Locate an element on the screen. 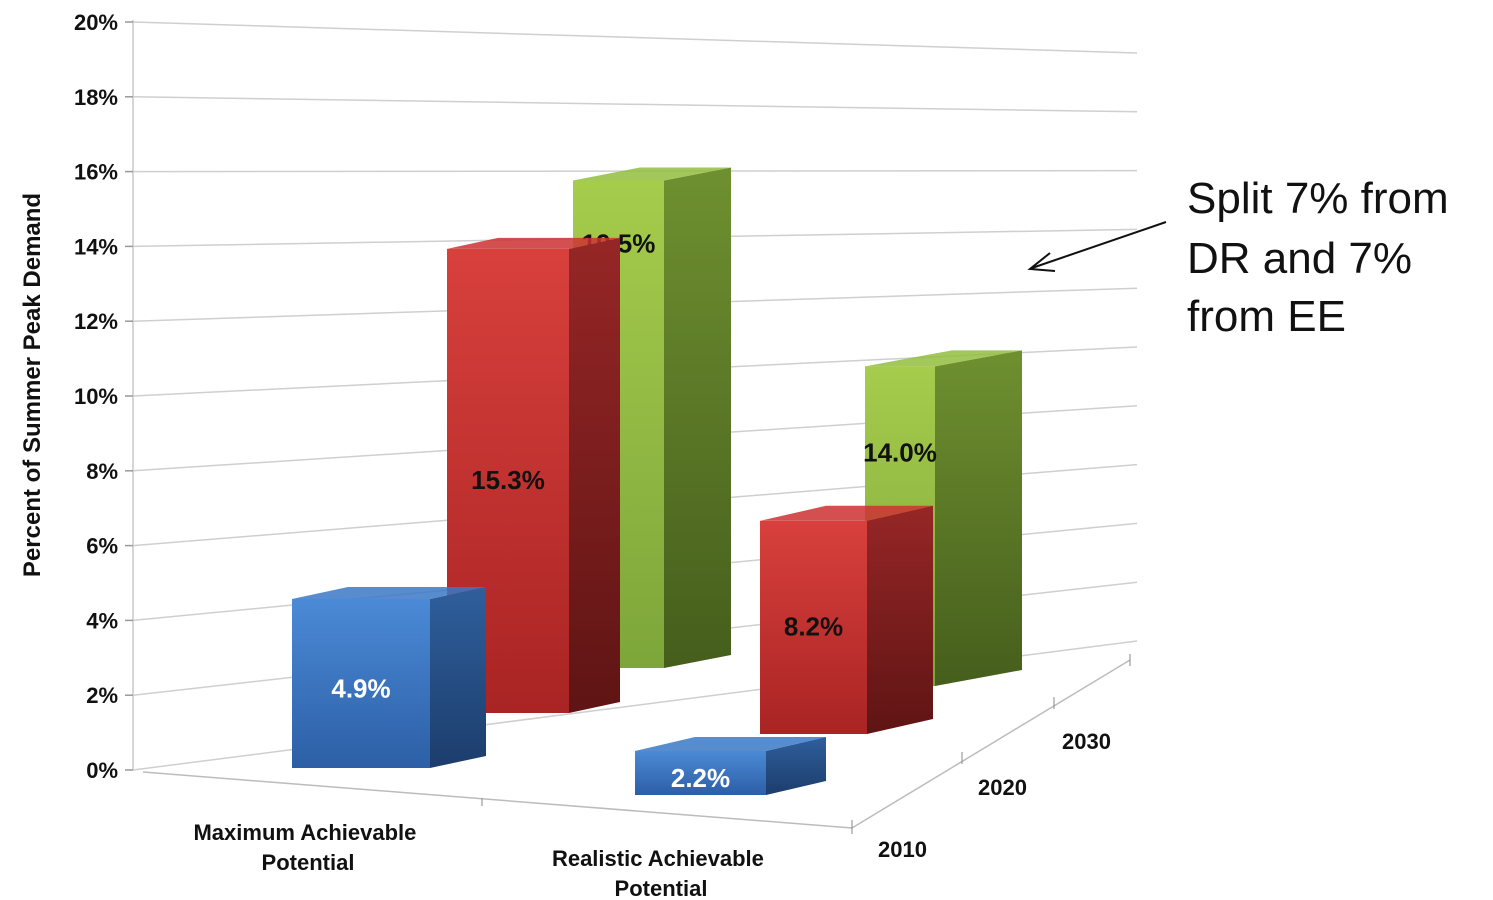 Image resolution: width=1493 pixels, height=900 pixels. data-label: 4.9% is located at coordinates (360, 688).